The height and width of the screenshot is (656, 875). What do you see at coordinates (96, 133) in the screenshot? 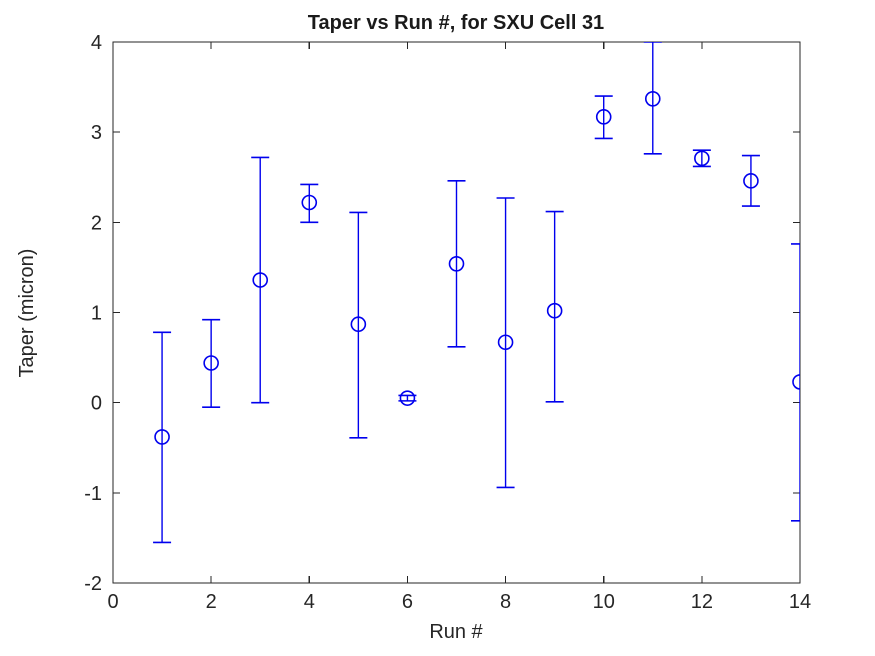
I see `y-tick-label: 3` at bounding box center [96, 133].